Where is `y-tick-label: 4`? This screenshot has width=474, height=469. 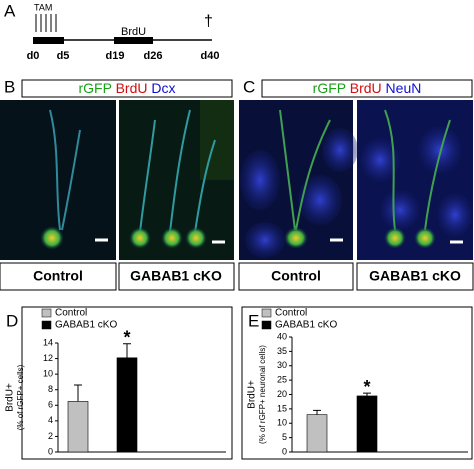 y-tick-label: 4 is located at coordinates (50, 420).